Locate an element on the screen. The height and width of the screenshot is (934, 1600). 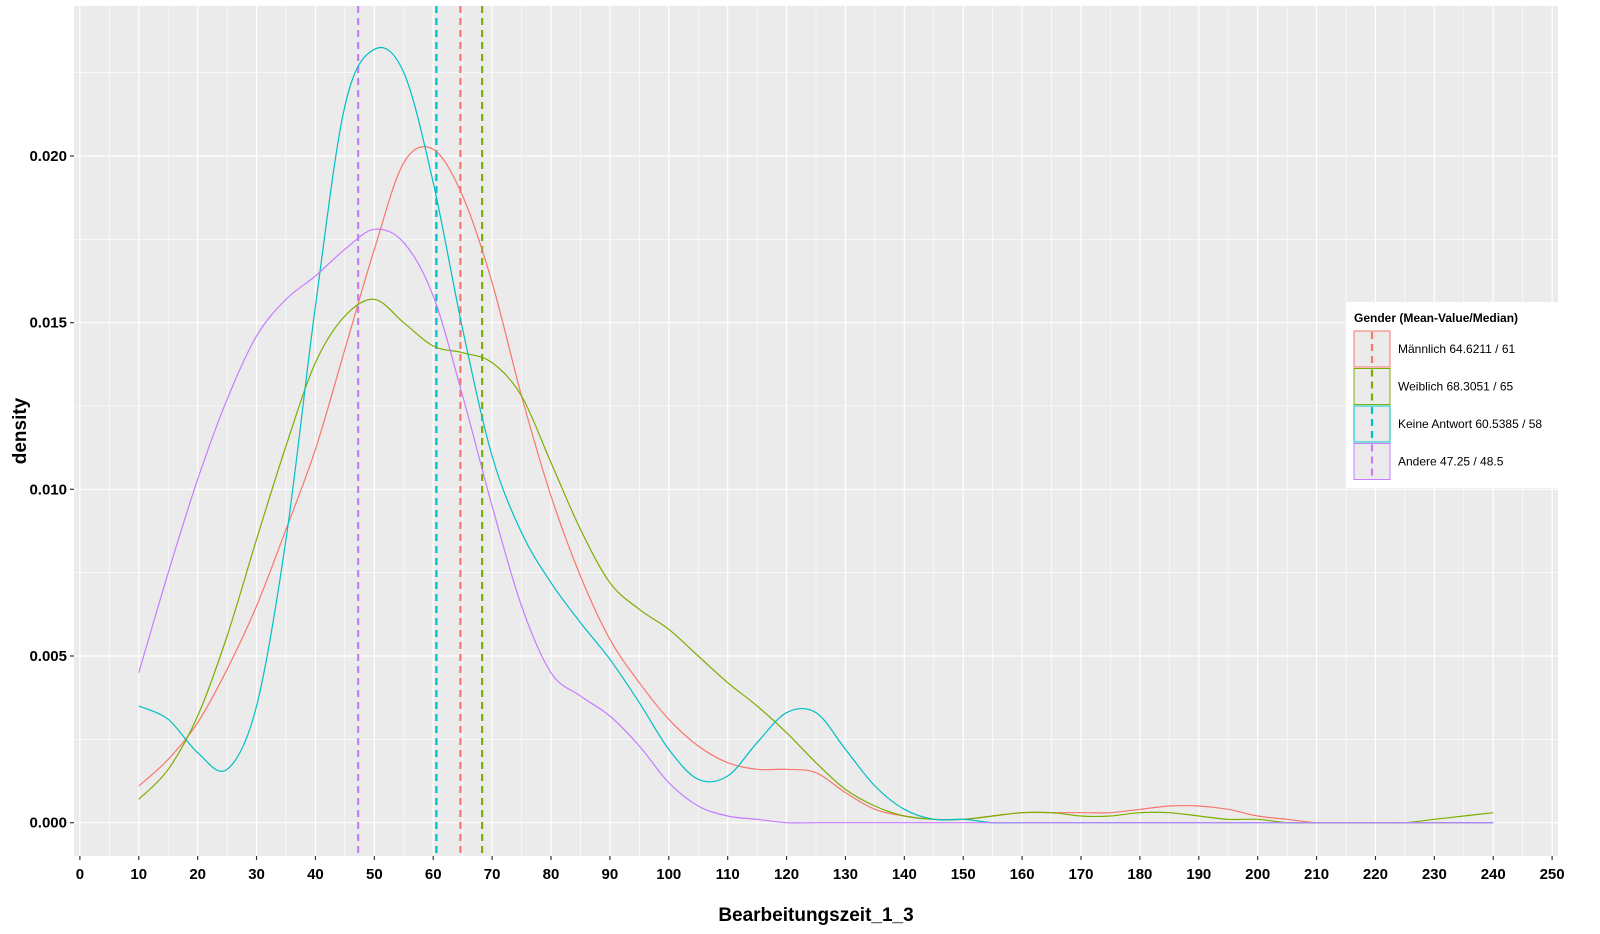
x-tick-label: 20 is located at coordinates (197, 874).